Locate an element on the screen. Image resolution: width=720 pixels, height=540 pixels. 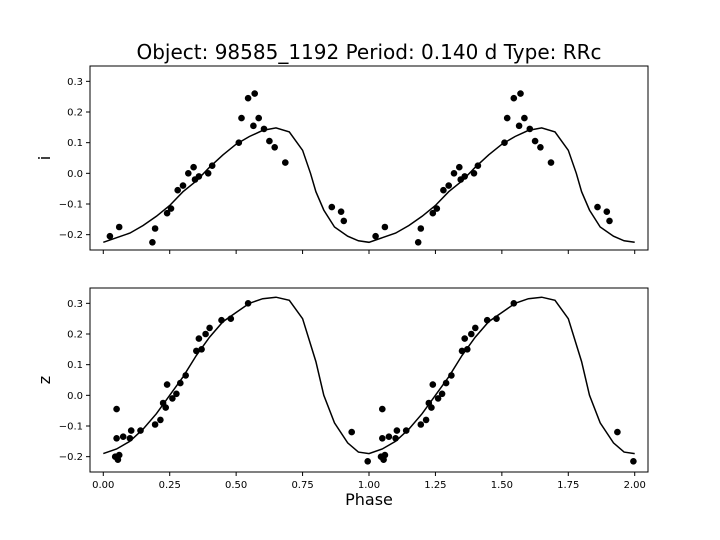
y-axis-label: i is located at coordinates (44, 158).